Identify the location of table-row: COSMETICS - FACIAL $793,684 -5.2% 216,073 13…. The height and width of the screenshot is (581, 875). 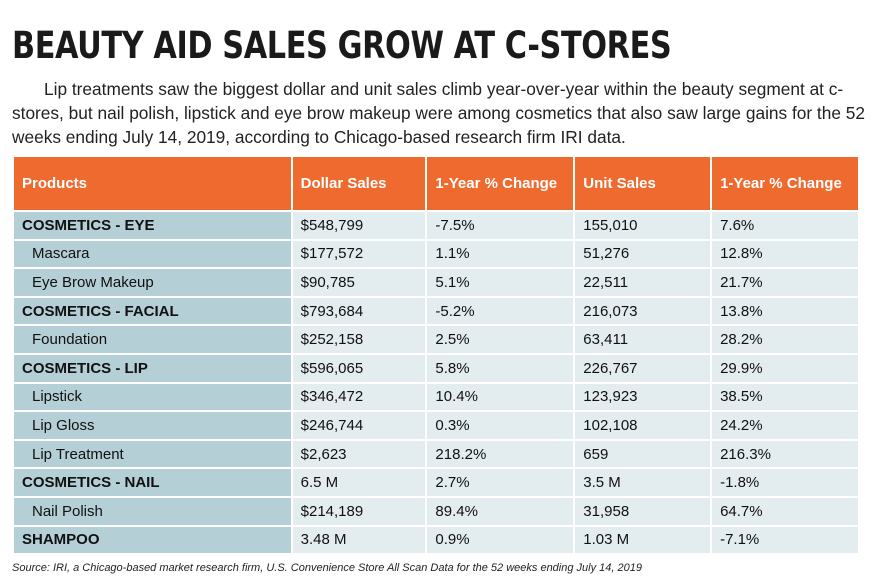
(436, 311).